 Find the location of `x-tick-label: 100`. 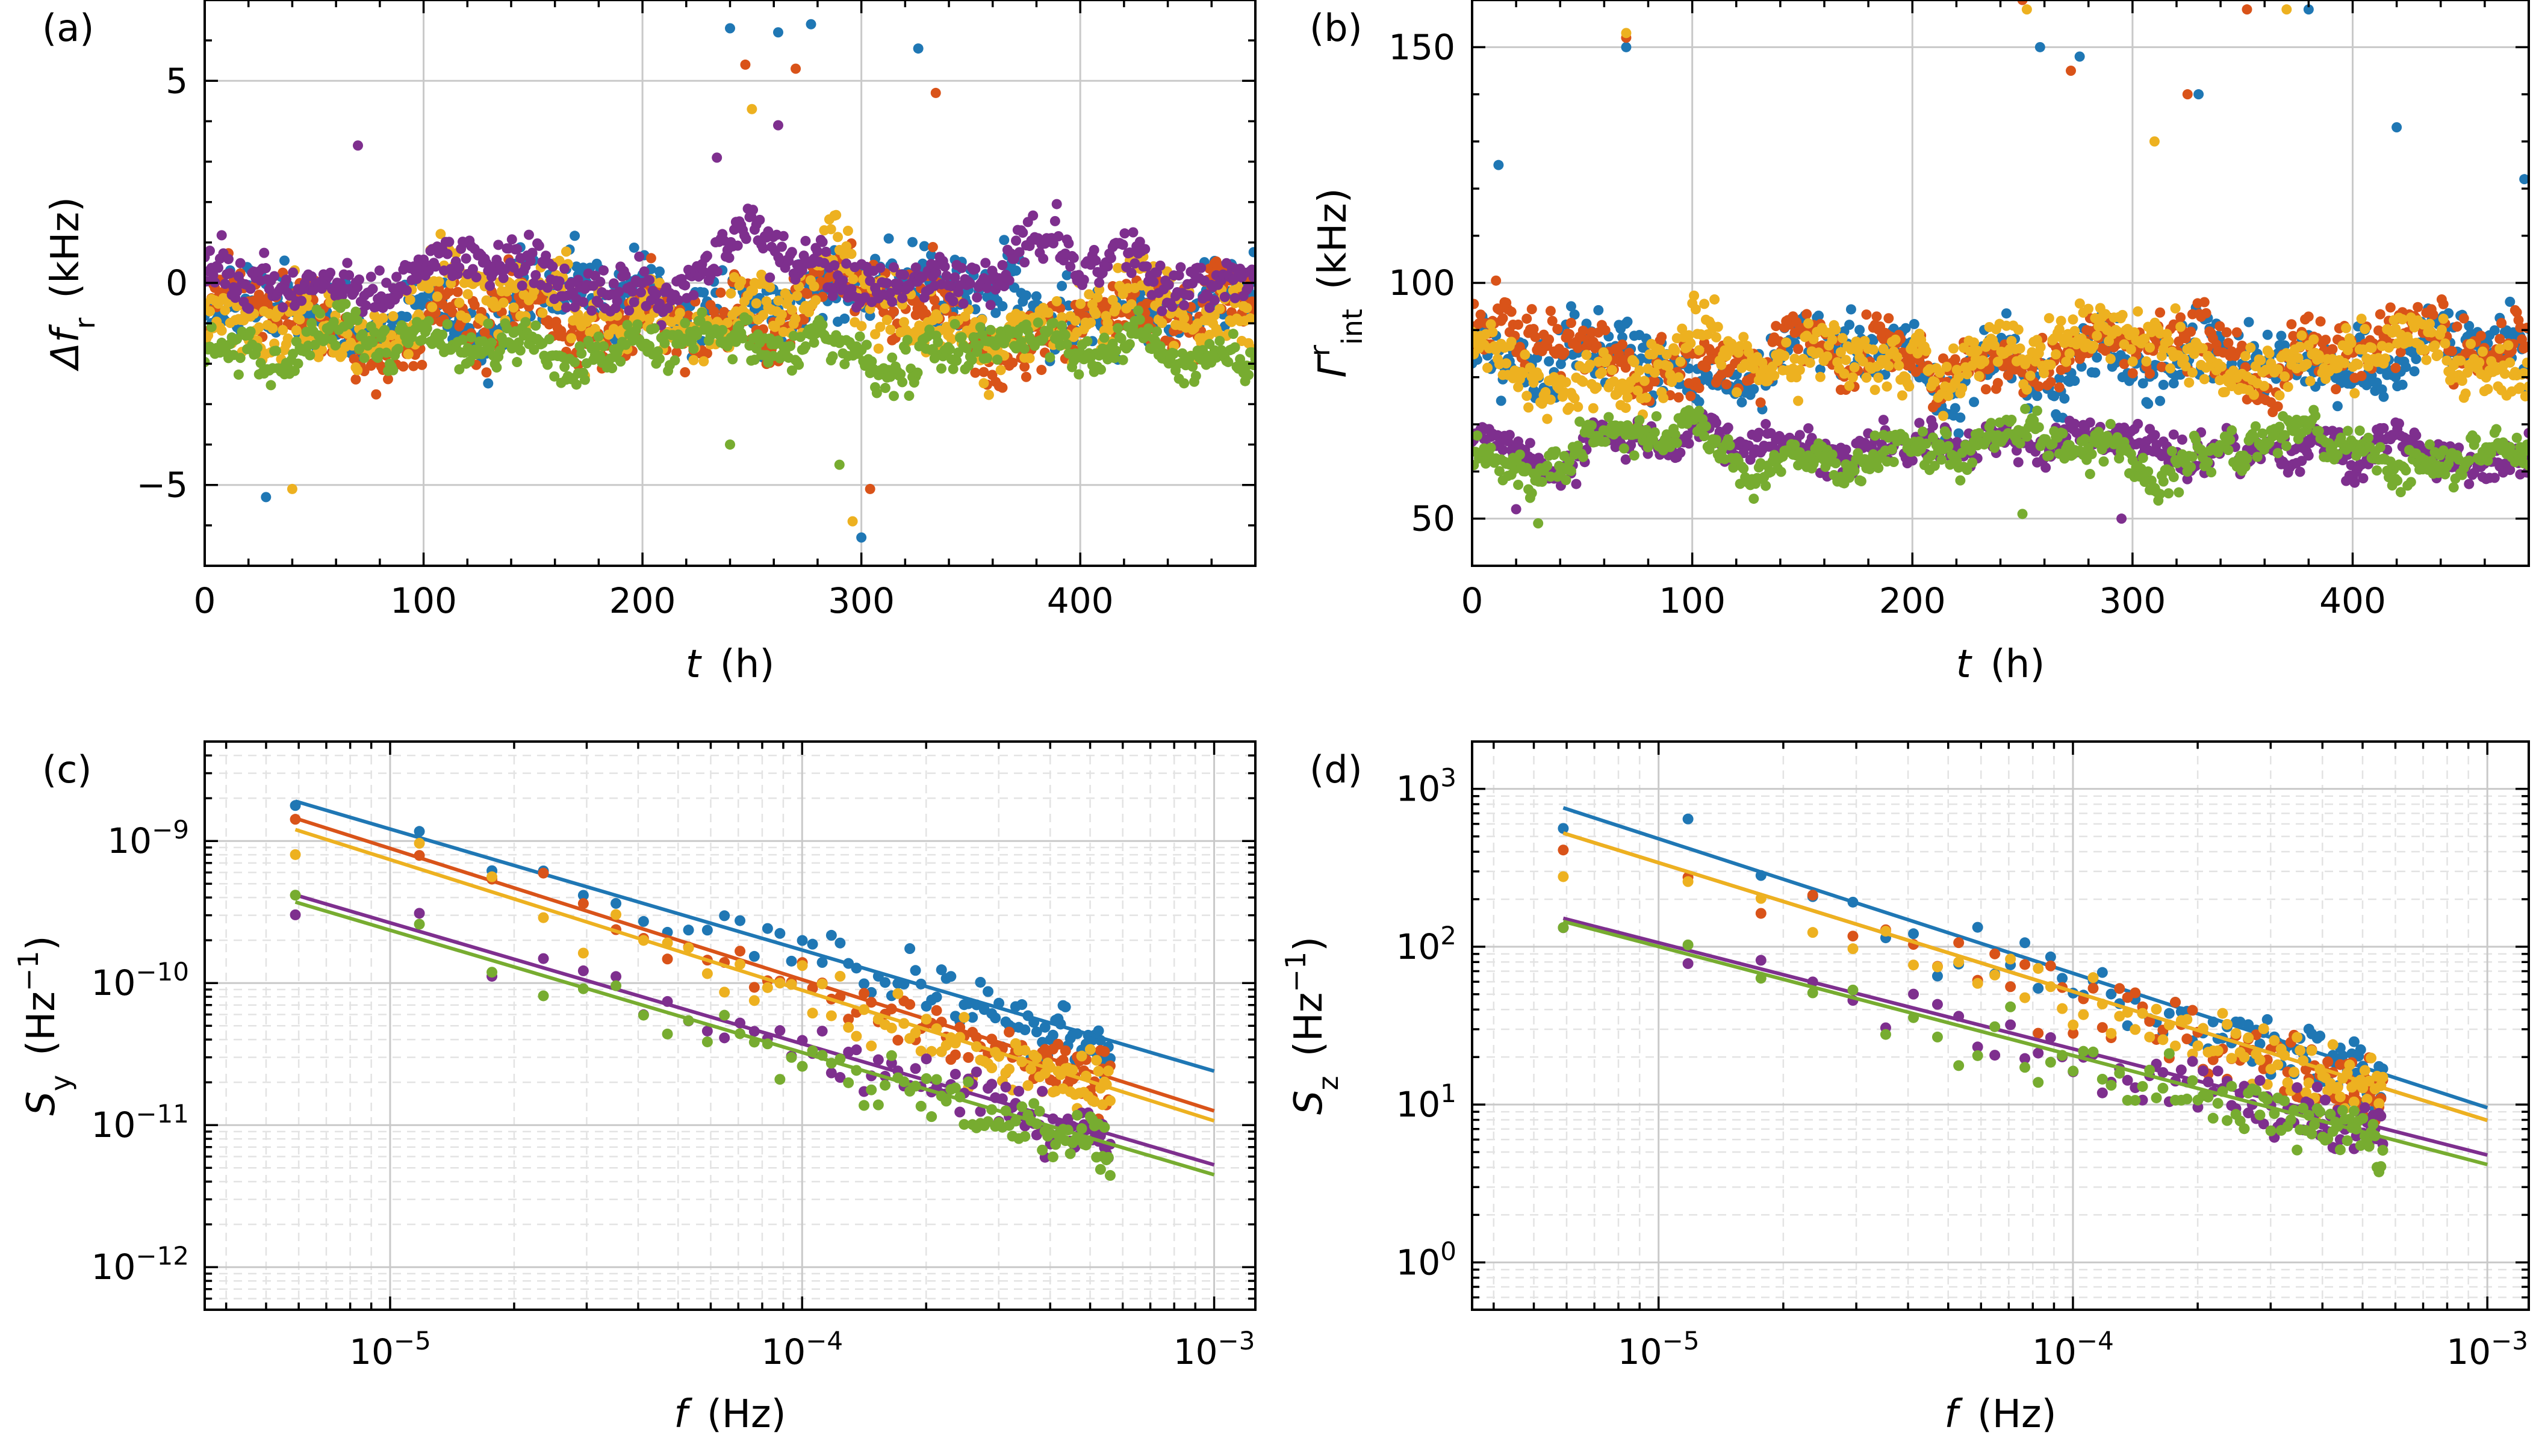

x-tick-label: 100 is located at coordinates (423, 600).